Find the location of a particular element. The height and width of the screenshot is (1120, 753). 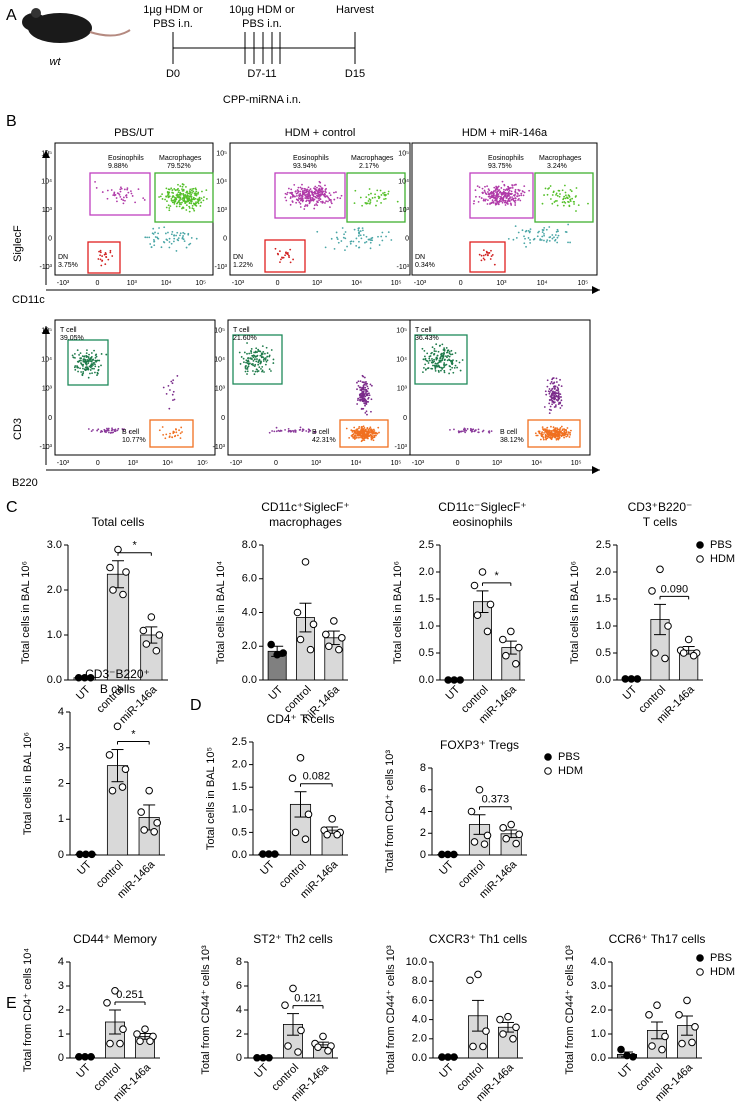

error-bar is located at coordinates (300, 804).